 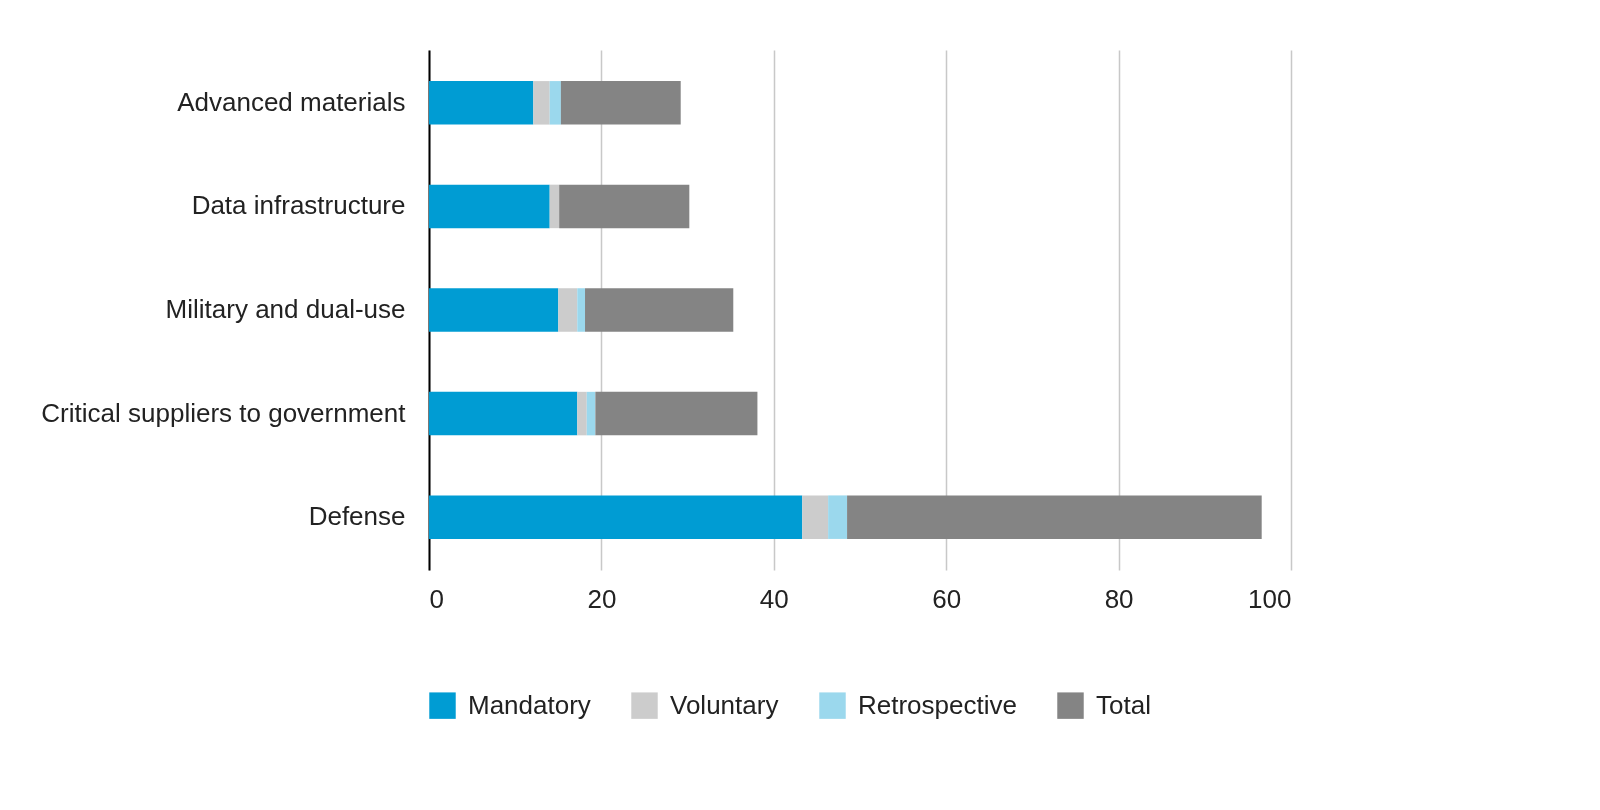 What do you see at coordinates (602, 598) in the screenshot?
I see `x-tick-label: 20` at bounding box center [602, 598].